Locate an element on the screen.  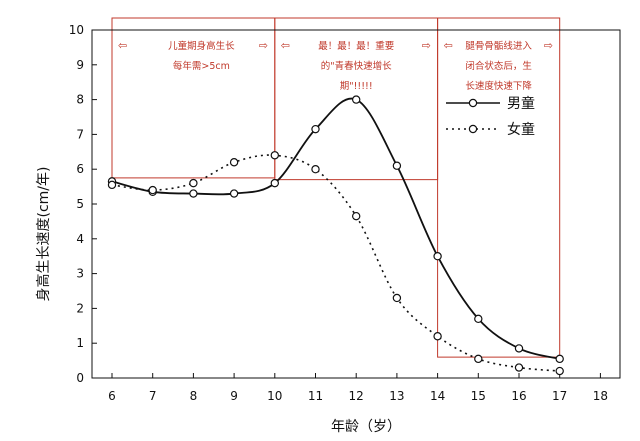
annotation-text: 腿骨骨骺线进入 is located at coordinates (498, 46).